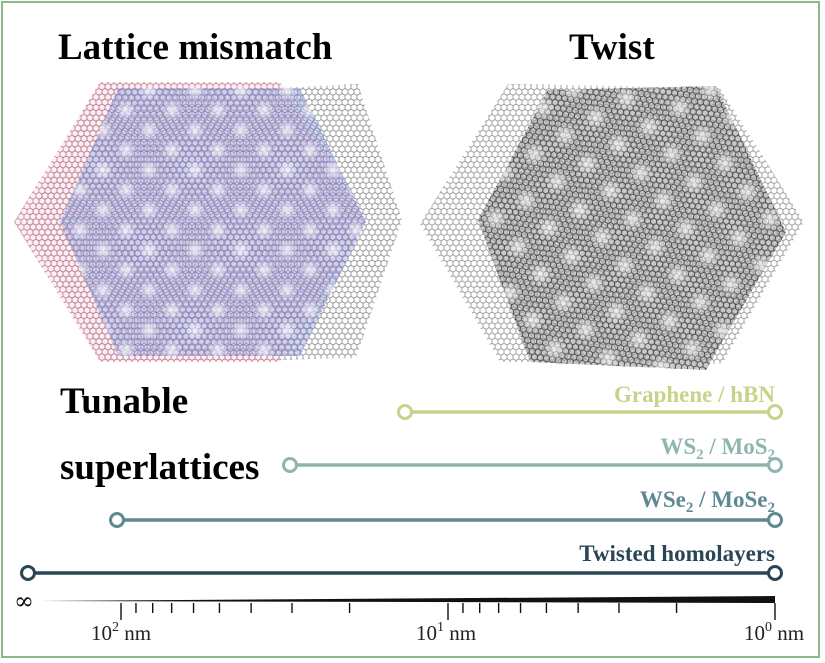 The image size is (825, 663). I want to click on range-bar-twisted-homolayers: Twisted homolayers, so click(401, 561).